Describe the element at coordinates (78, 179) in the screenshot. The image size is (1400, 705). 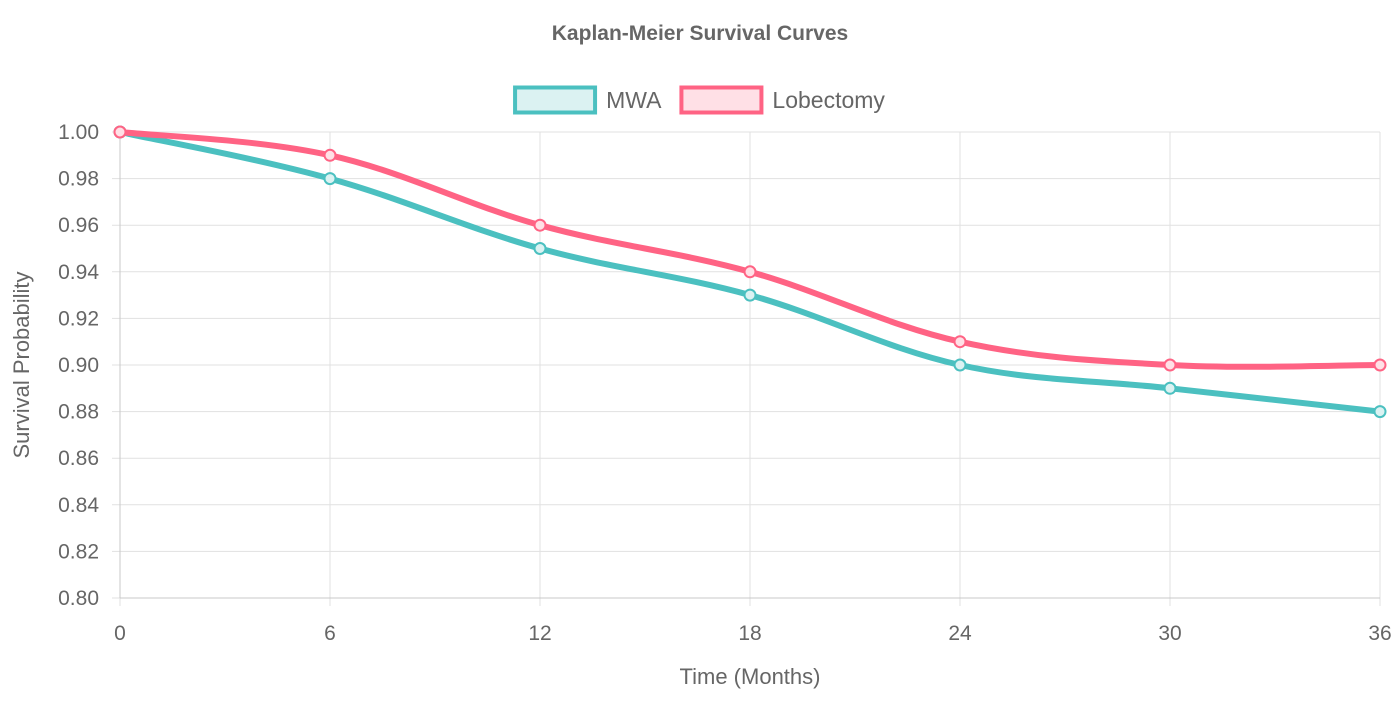
I see `y-tick-label: 0.98` at that location.